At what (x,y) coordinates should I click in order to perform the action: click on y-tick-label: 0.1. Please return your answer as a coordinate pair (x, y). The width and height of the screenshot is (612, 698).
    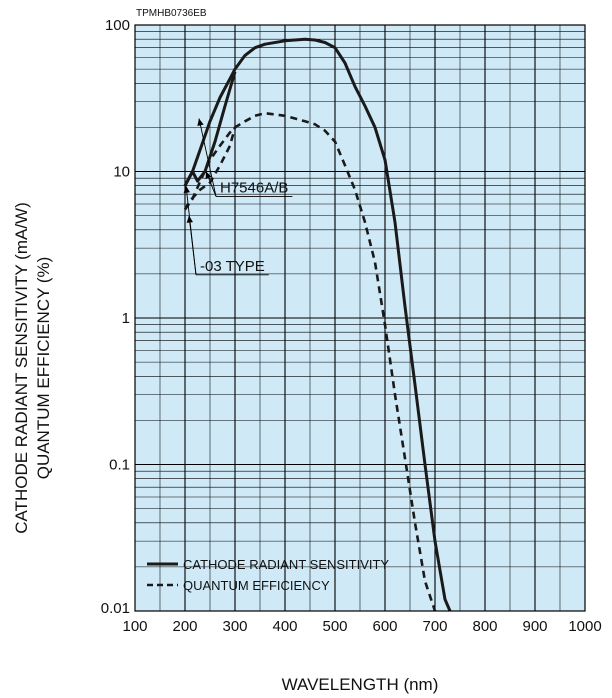
    Looking at the image, I should click on (119, 465).